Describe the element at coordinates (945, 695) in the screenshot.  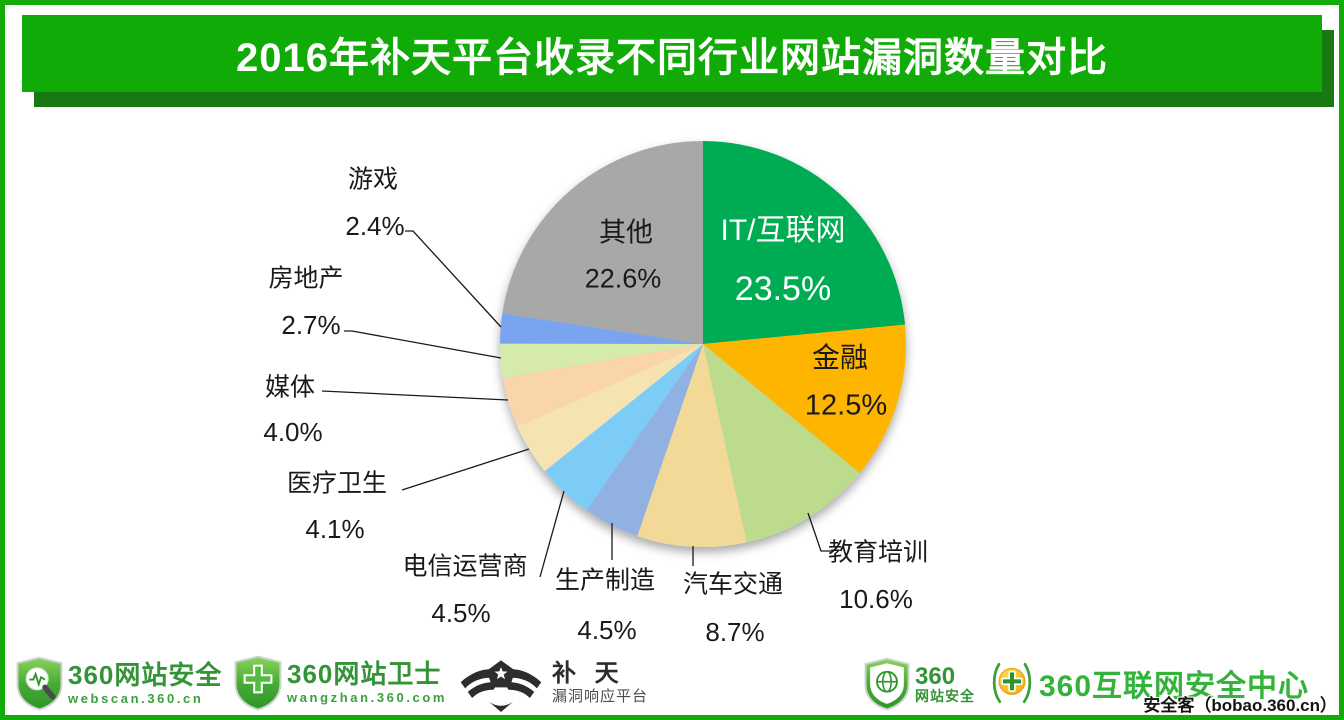
I see `site-security-label: 网站安全` at that location.